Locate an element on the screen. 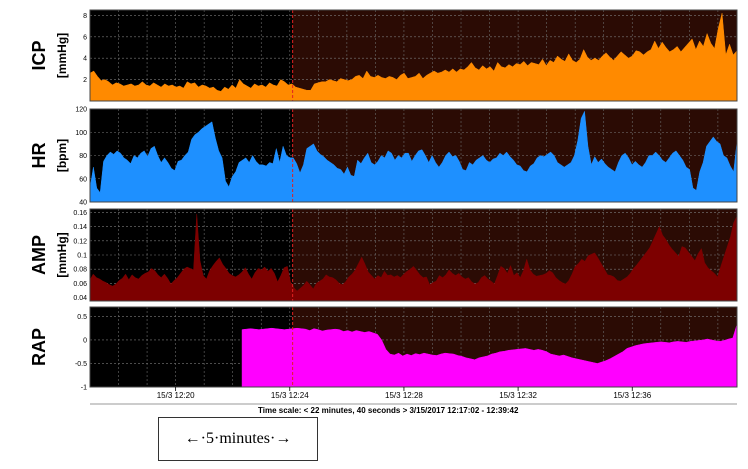 This screenshot has width=748, height=469. x-tick-label: 15/3 12:24 is located at coordinates (290, 395).